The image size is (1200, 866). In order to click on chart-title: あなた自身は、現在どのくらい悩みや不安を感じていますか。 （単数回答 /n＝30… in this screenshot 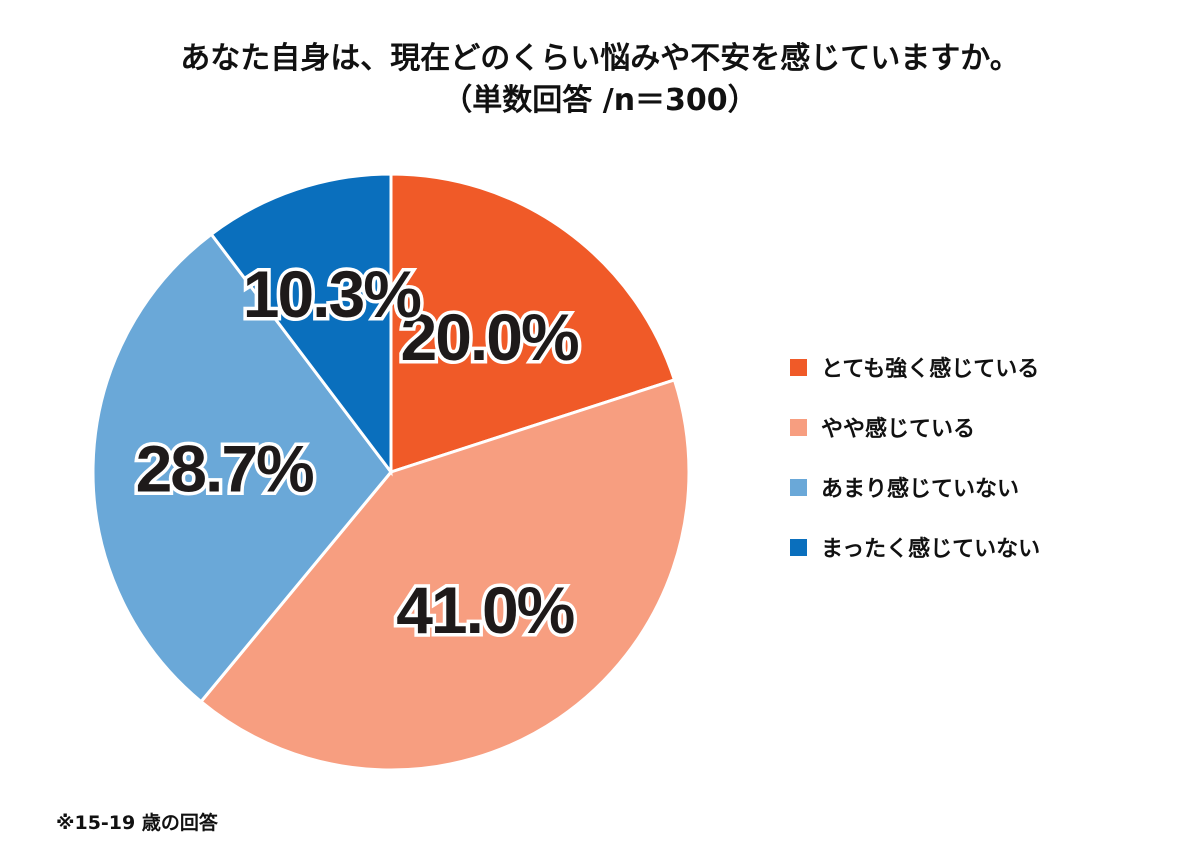, I will do `click(600, 80)`.